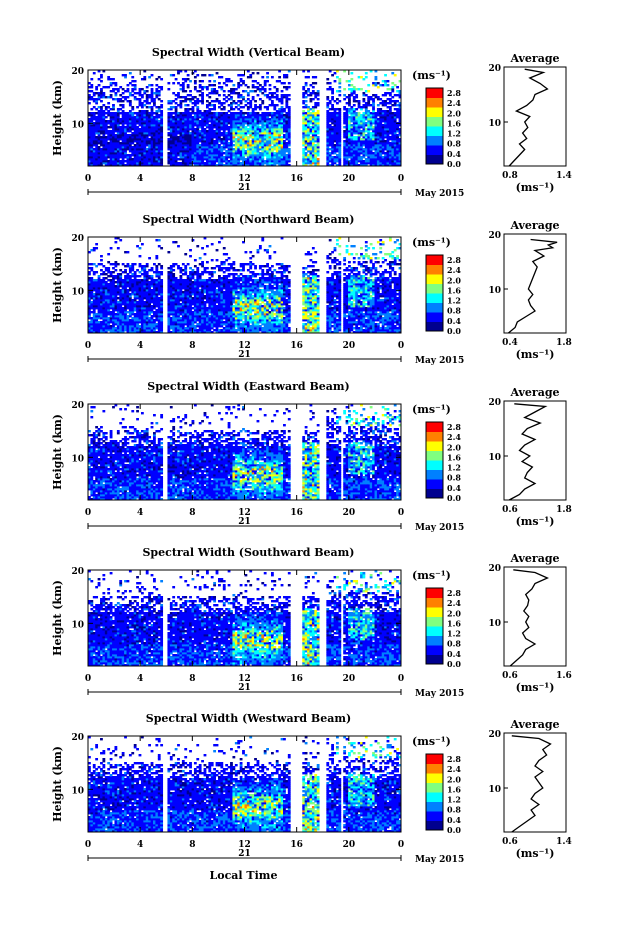  What do you see at coordinates (140, 179) in the screenshot?
I see `x-tick-label: 4` at bounding box center [140, 179].